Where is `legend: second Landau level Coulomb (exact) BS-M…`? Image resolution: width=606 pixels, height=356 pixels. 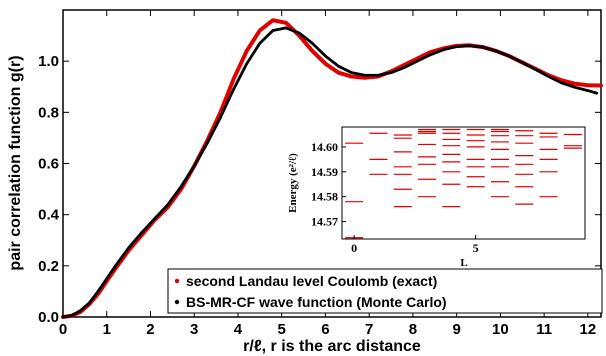
legend: second Landau level Coulomb (exact) BS-M… is located at coordinates (385, 291).